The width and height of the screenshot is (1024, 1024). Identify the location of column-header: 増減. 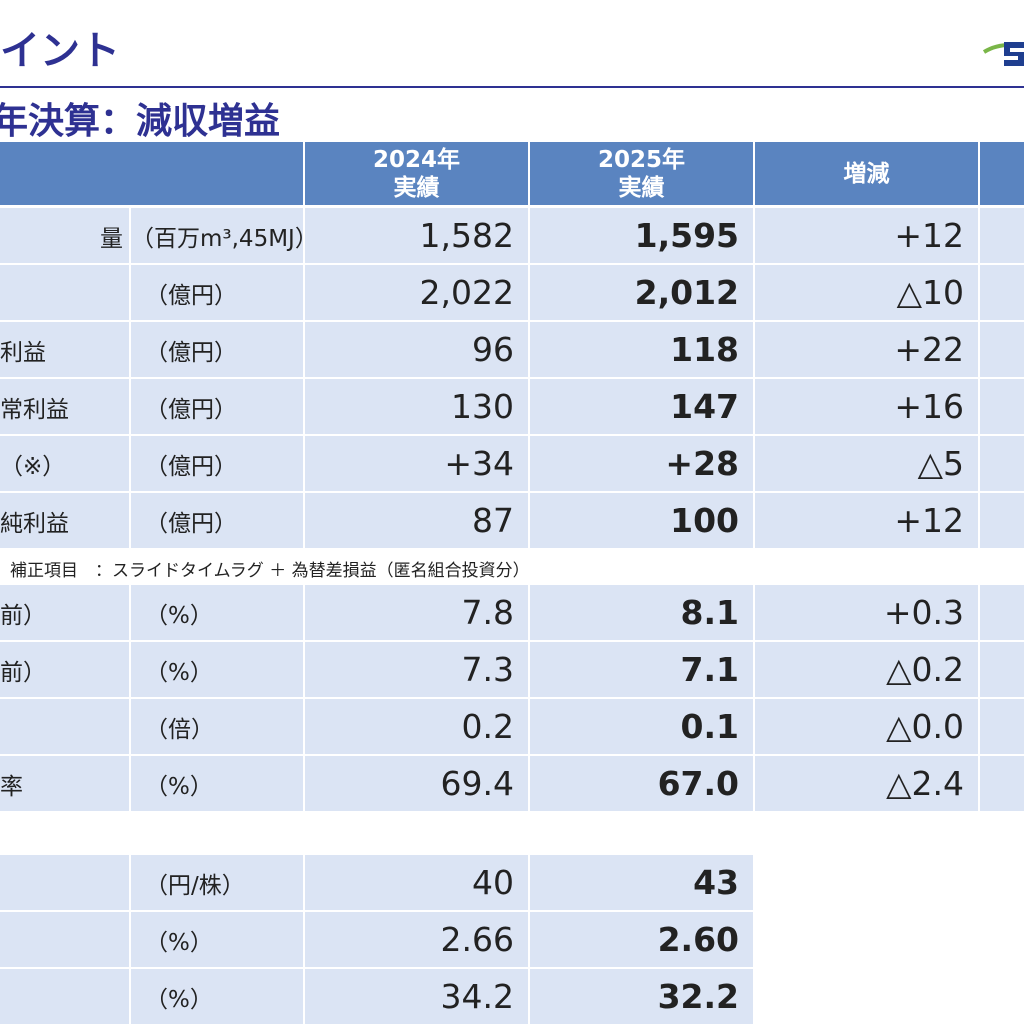
(866, 173).